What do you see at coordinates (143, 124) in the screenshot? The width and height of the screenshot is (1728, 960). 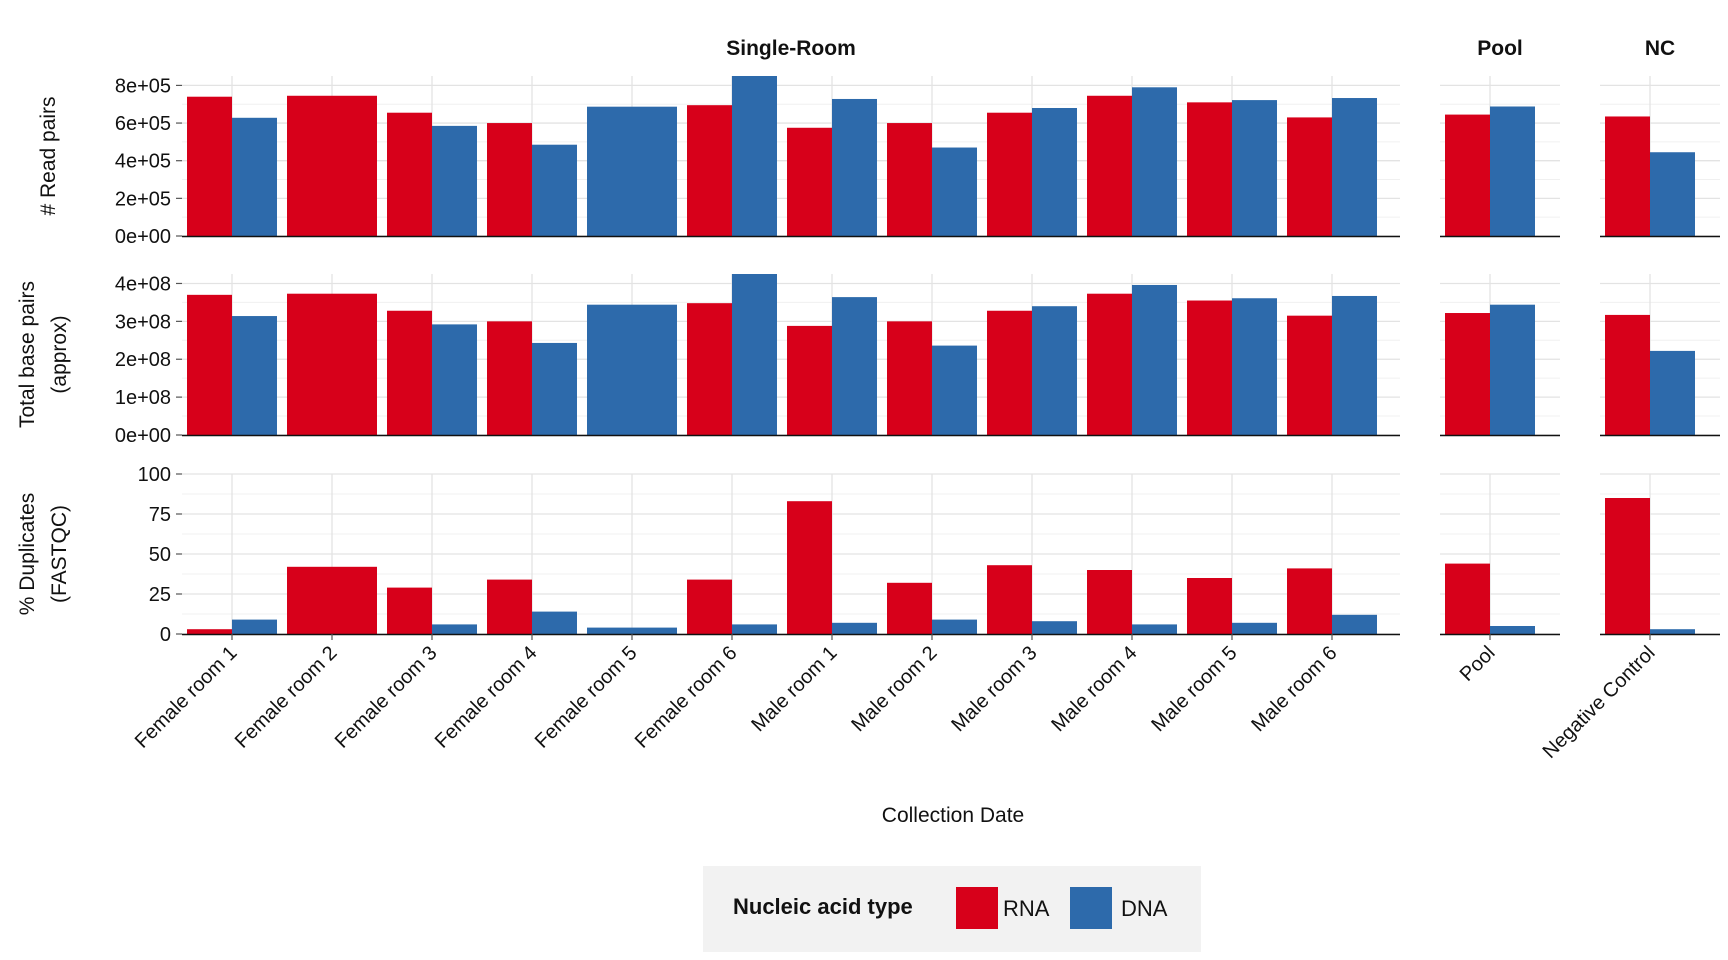 I see `y-tick-label: 6e+05` at bounding box center [143, 124].